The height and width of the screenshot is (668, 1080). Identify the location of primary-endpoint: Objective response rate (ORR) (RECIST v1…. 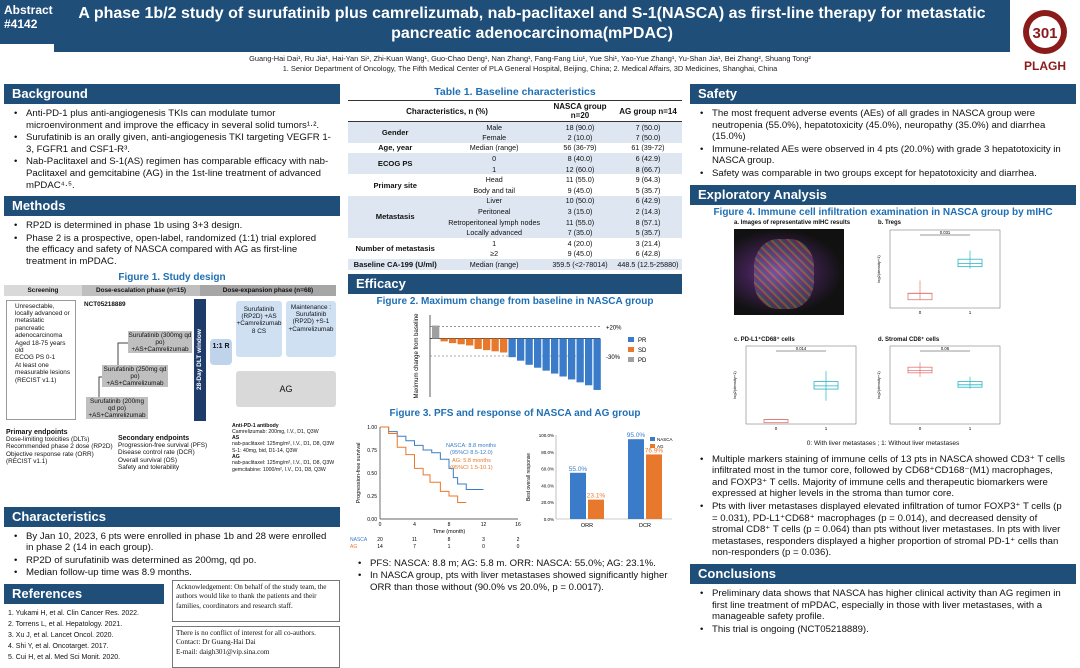
(50, 458).